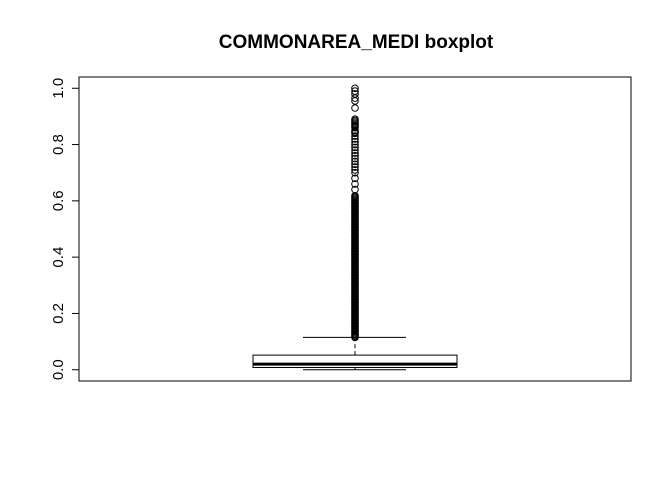 The width and height of the screenshot is (672, 480). I want to click on box-element, so click(355, 353).